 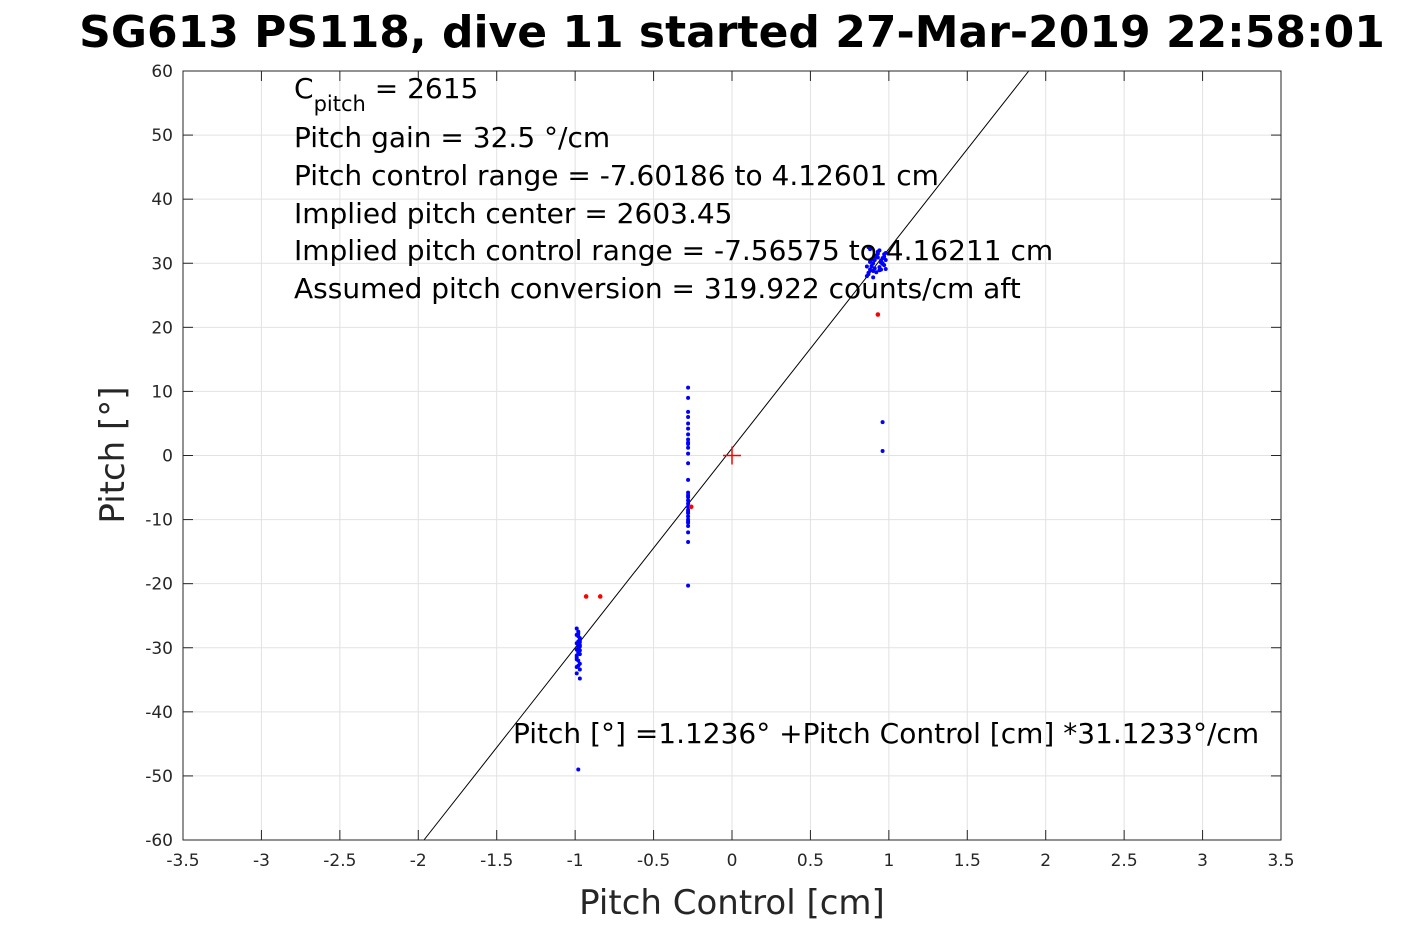 I want to click on y-tick-labels: -60 -50 -40 -30 -20 -10 0 10 20 30 40 50 60, so click(x=159, y=456).